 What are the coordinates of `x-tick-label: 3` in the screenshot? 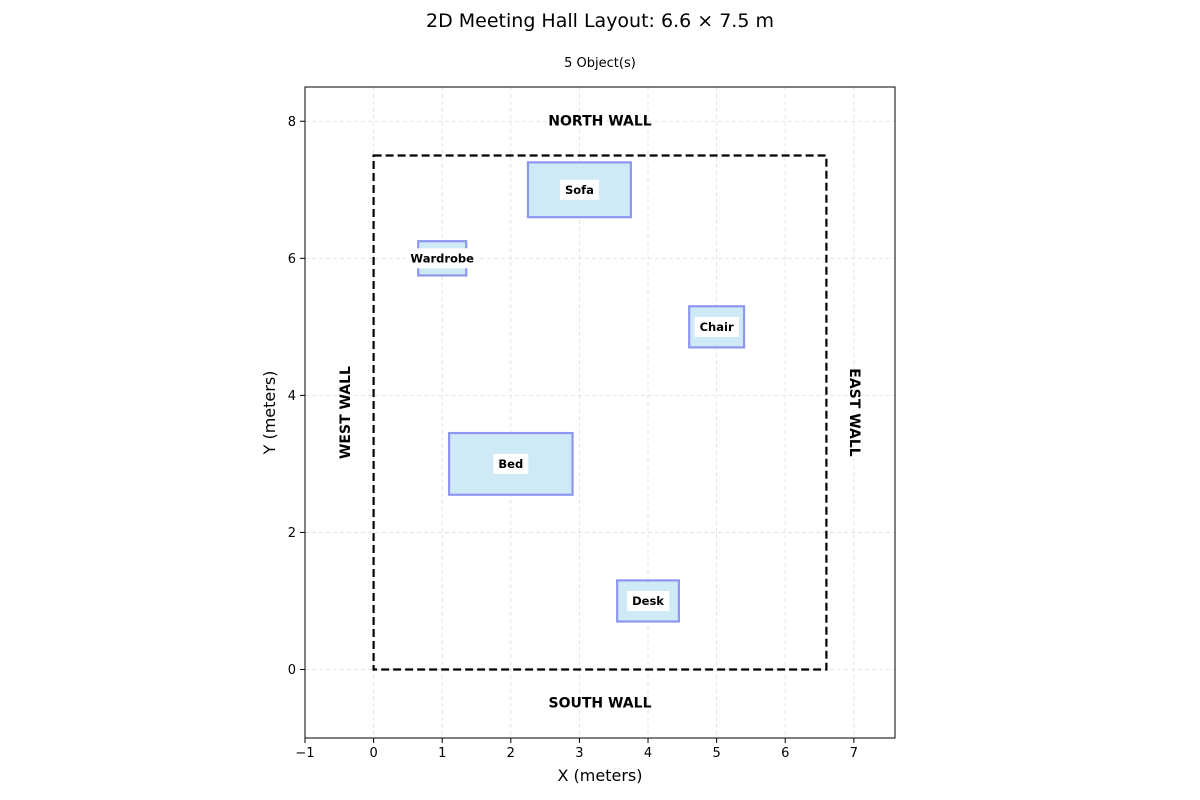 It's located at (579, 753).